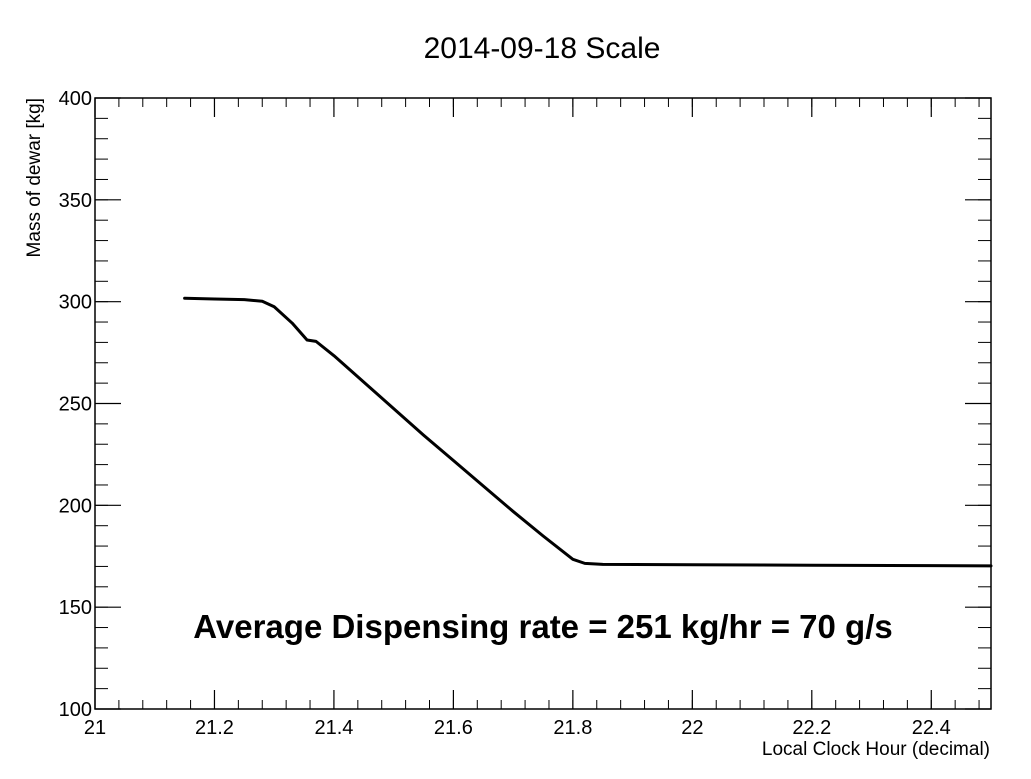 The height and width of the screenshot is (779, 1031). What do you see at coordinates (34, 177) in the screenshot?
I see `y-axis-title: Mass of dewar [kg]` at bounding box center [34, 177].